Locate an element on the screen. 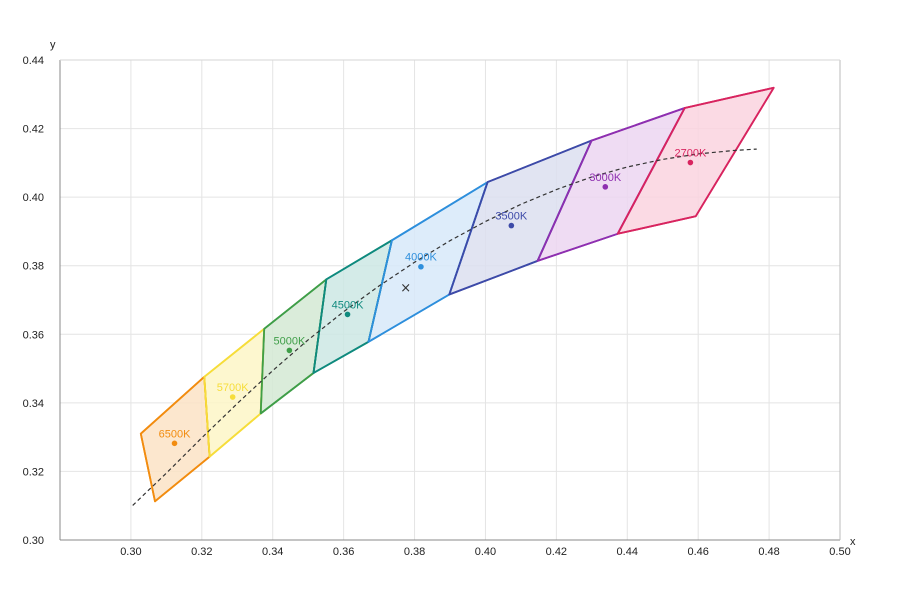  center-point-3000k is located at coordinates (605, 187).